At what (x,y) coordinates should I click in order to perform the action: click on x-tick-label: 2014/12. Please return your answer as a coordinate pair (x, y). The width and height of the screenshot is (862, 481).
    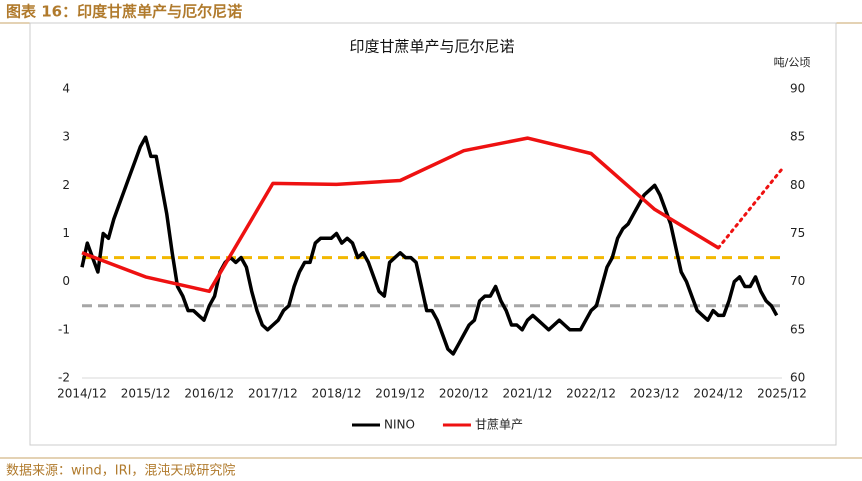
    Looking at the image, I should click on (82, 394).